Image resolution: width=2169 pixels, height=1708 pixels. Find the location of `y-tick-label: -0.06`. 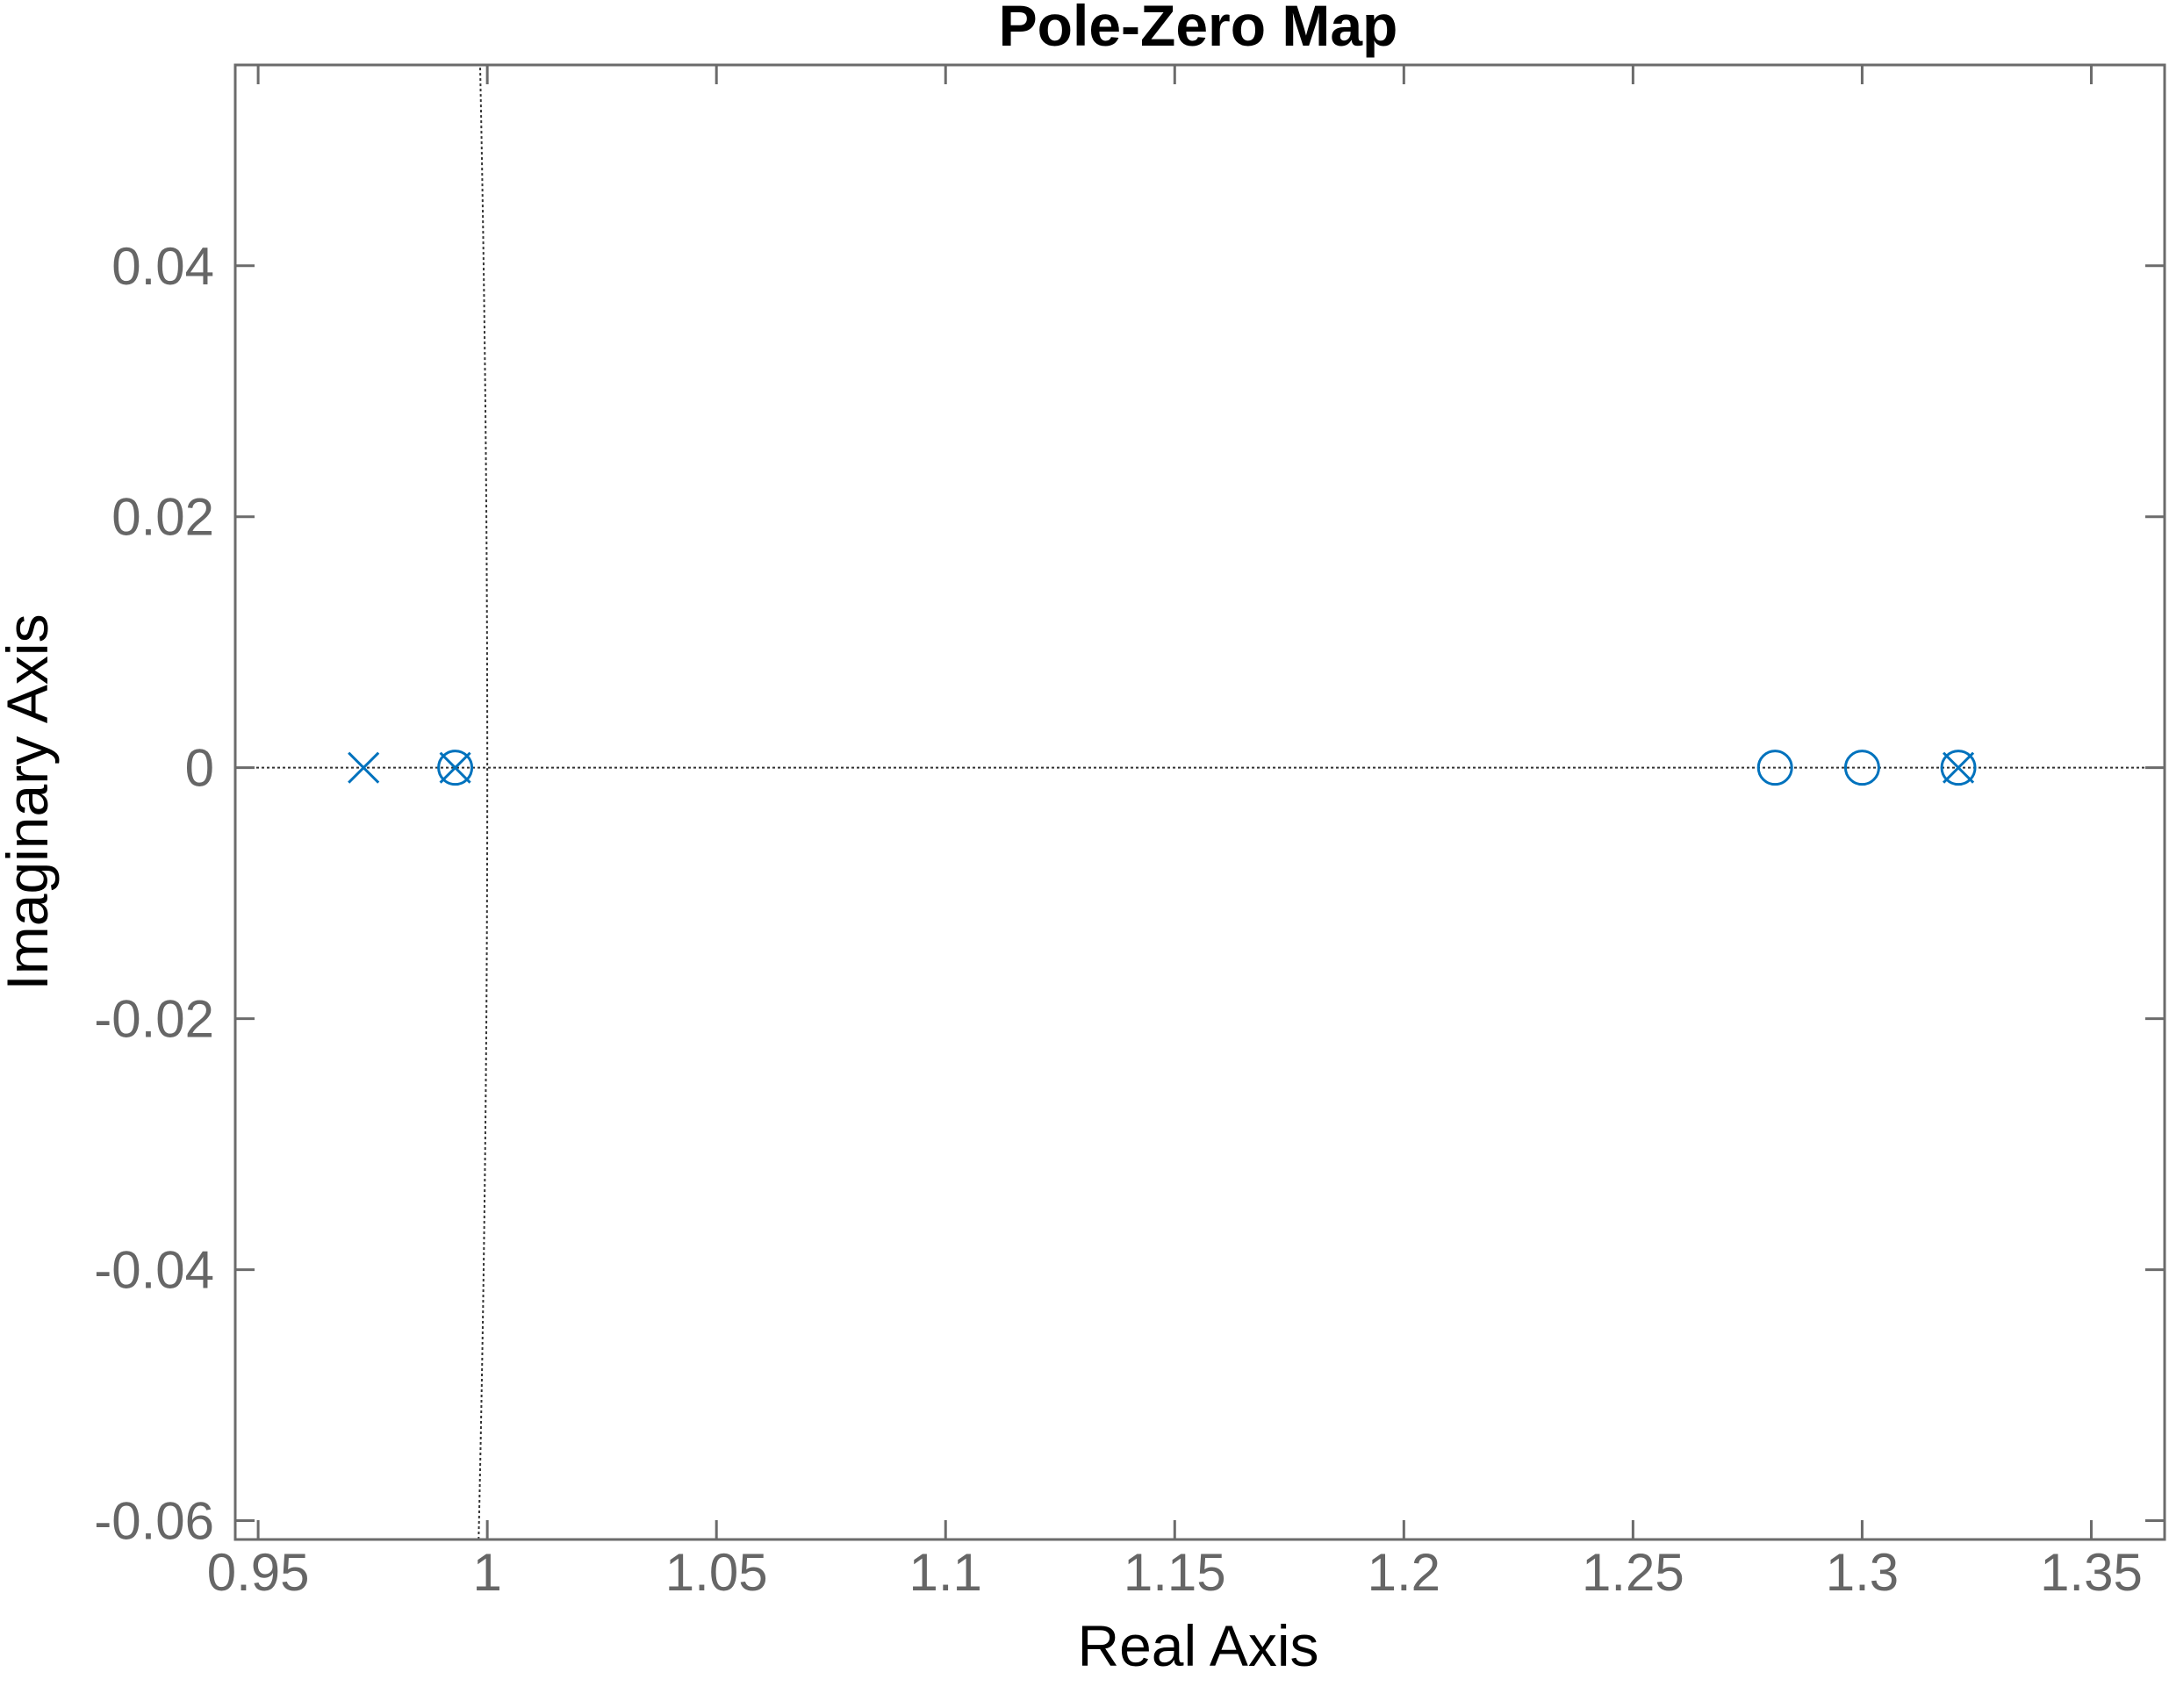

y-tick-label: -0.06 is located at coordinates (154, 1521).